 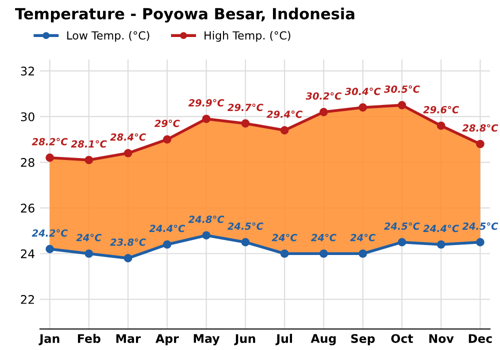 What do you see at coordinates (27, 208) in the screenshot?
I see `y-tick-label: 26` at bounding box center [27, 208].